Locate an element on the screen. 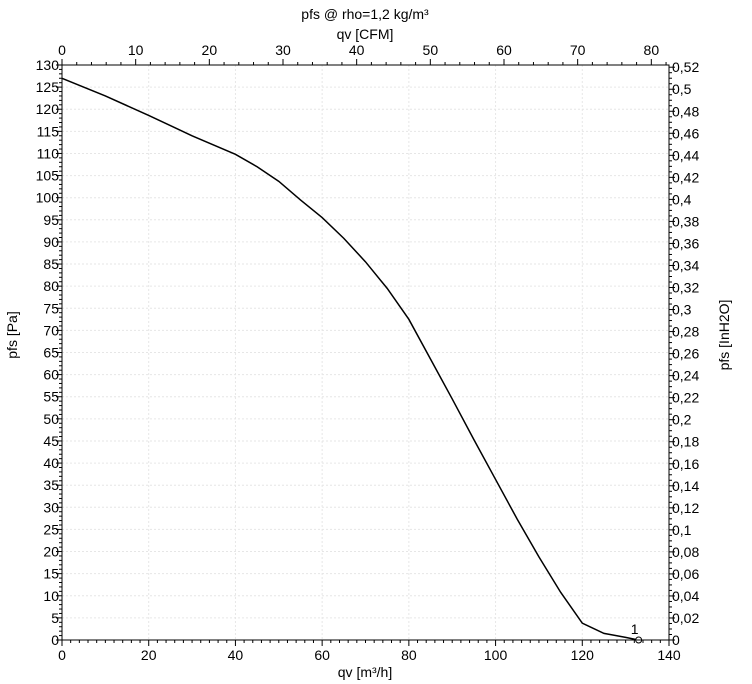 This screenshot has height=684, width=752. y2-tick-label: 0,36 is located at coordinates (685, 243).